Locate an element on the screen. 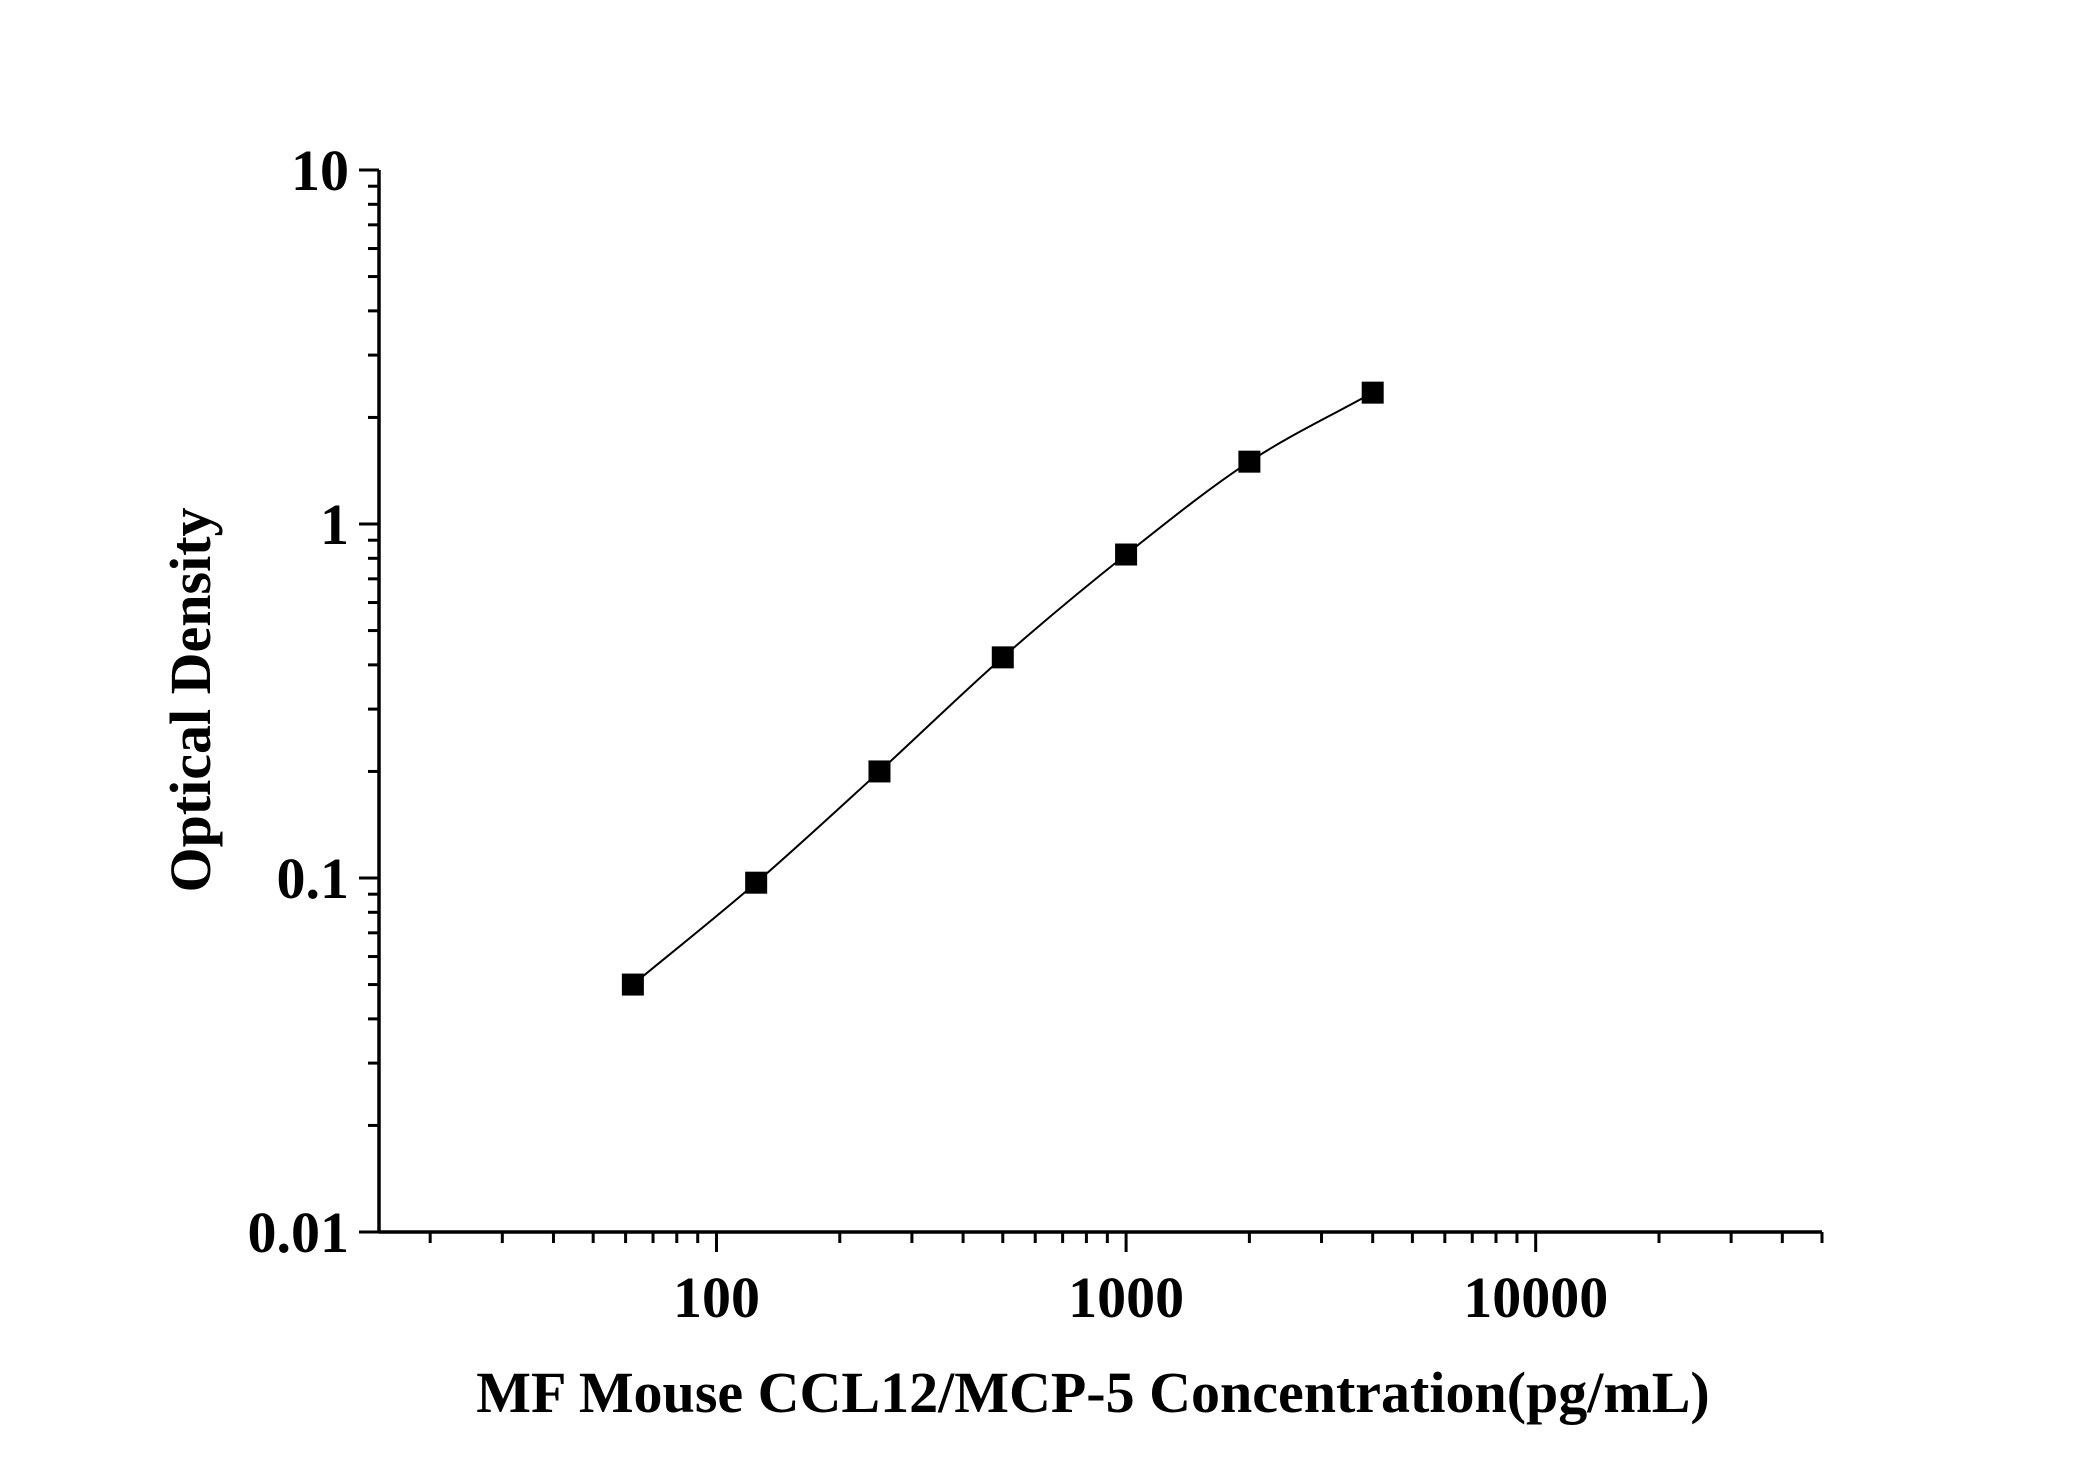 Image resolution: width=2100 pixels, height=1472 pixels. y-tick-label: 0.1 is located at coordinates (313, 878).